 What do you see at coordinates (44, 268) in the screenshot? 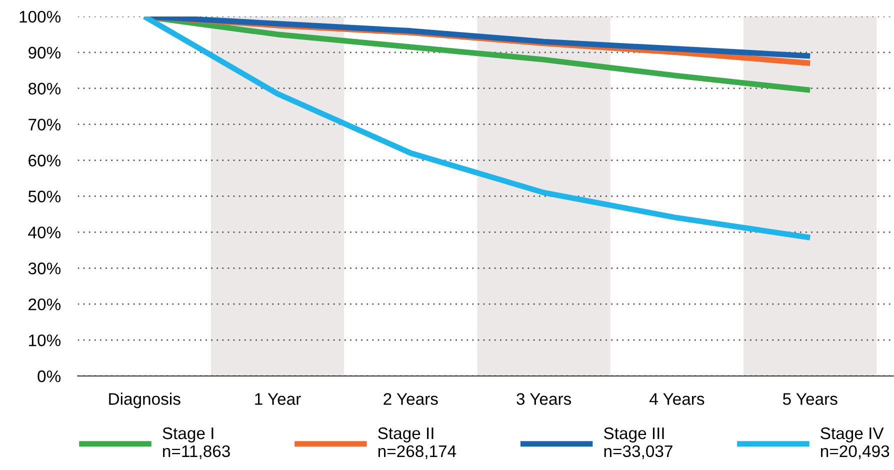
I see `y-tick-label: 30%` at bounding box center [44, 268].